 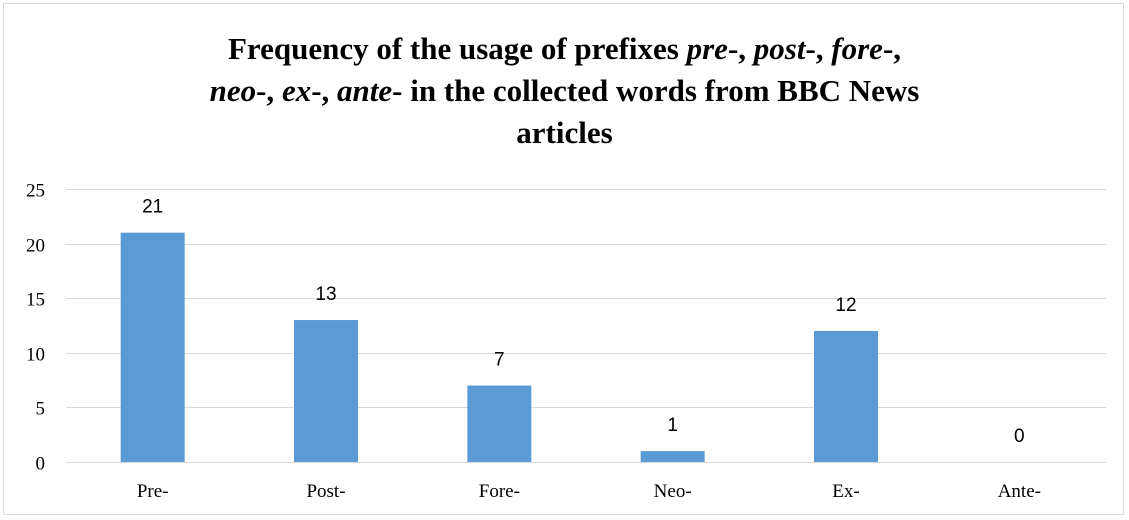 What do you see at coordinates (325, 294) in the screenshot?
I see `data-label: 13` at bounding box center [325, 294].